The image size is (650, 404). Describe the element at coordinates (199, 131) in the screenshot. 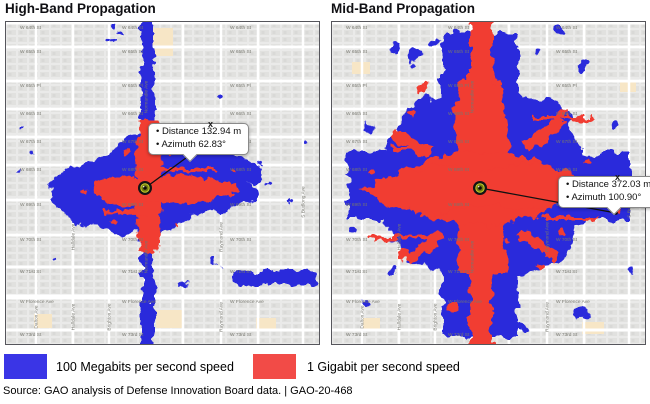

I see `callout-distance: • Distance 132.94 m` at that location.